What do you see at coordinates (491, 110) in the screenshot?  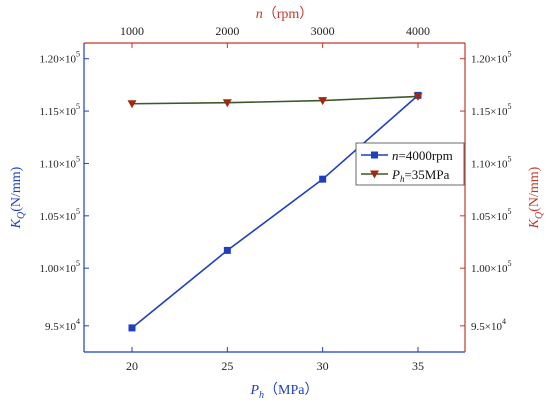 I see `right-tick-label: 1.15×10⁵` at bounding box center [491, 110].